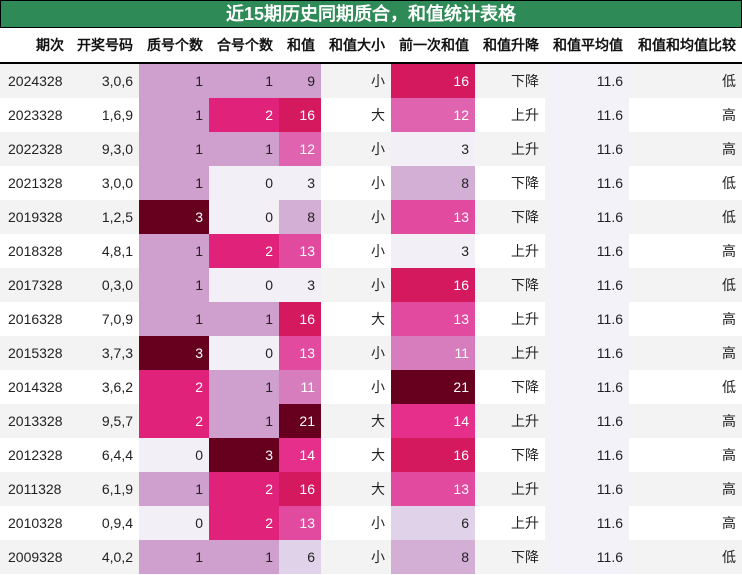 This screenshot has height=575, width=742. I want to click on cell-numbers: 3,0,6, so click(117, 81).